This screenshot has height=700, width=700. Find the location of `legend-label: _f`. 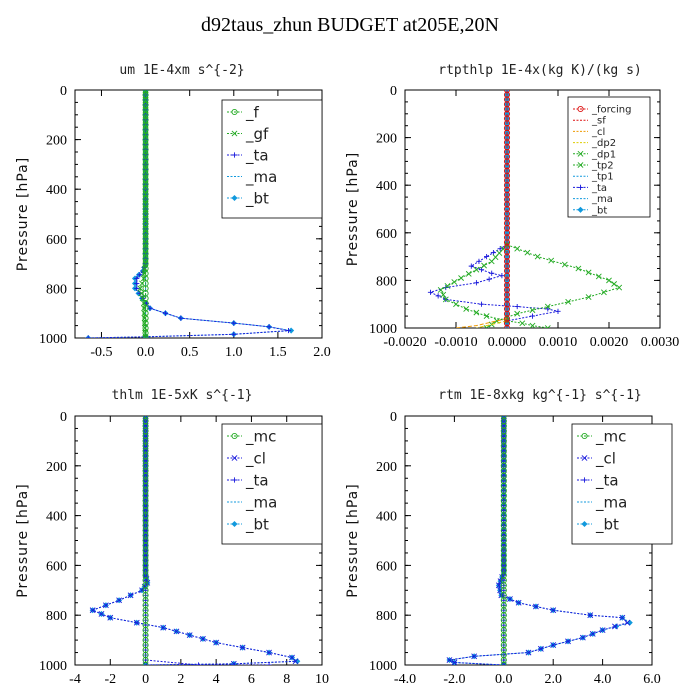

legend-label: _f is located at coordinates (252, 112).